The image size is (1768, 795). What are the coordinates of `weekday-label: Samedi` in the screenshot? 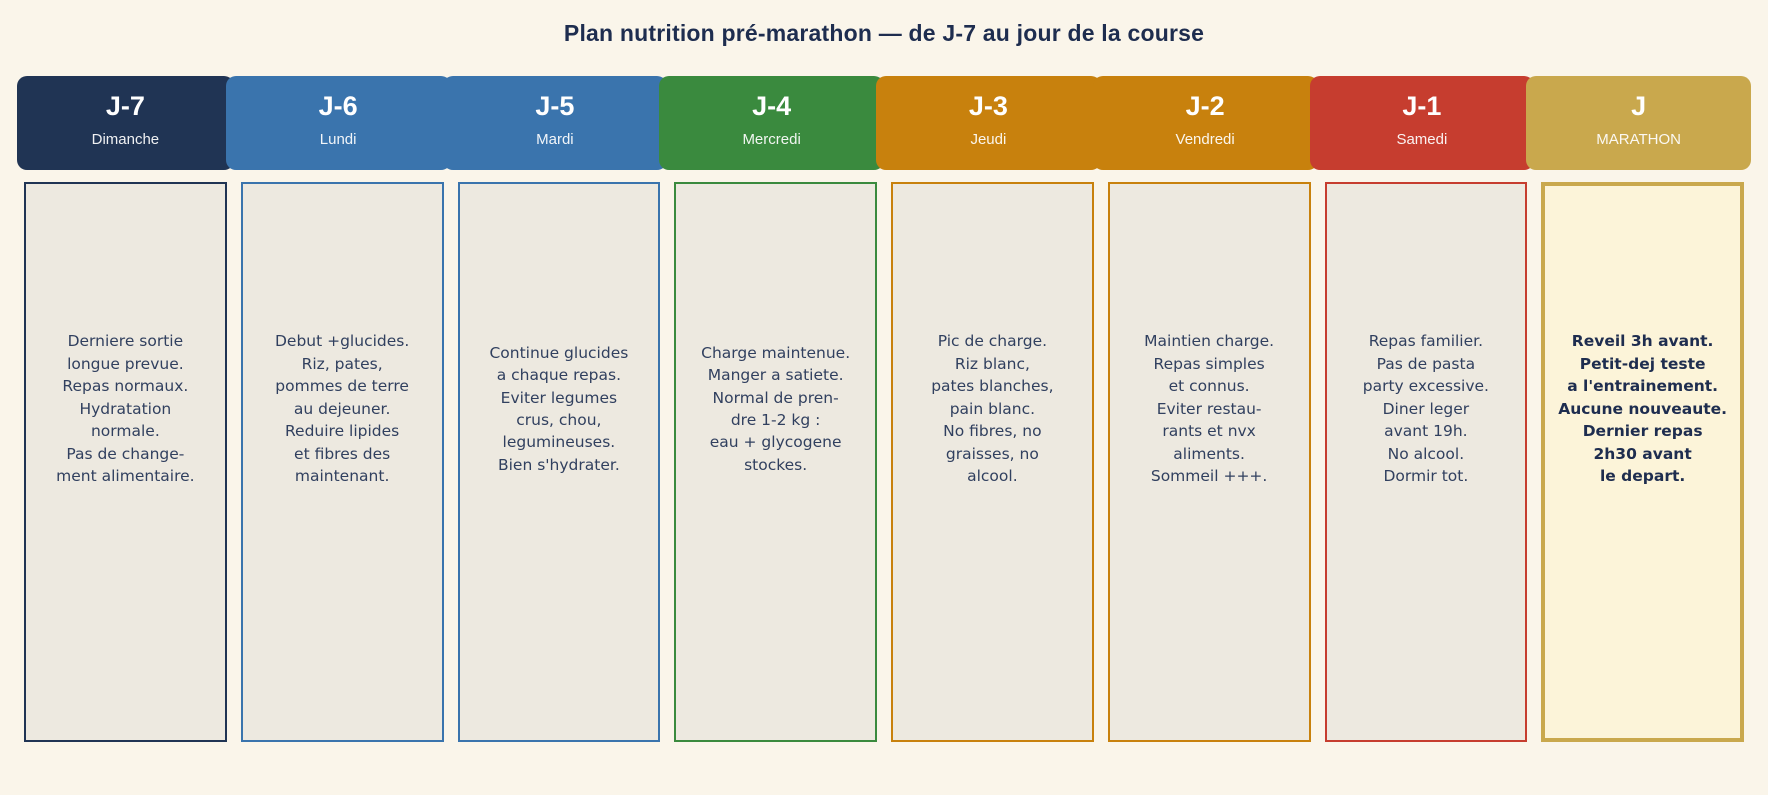 It's located at (1422, 139).